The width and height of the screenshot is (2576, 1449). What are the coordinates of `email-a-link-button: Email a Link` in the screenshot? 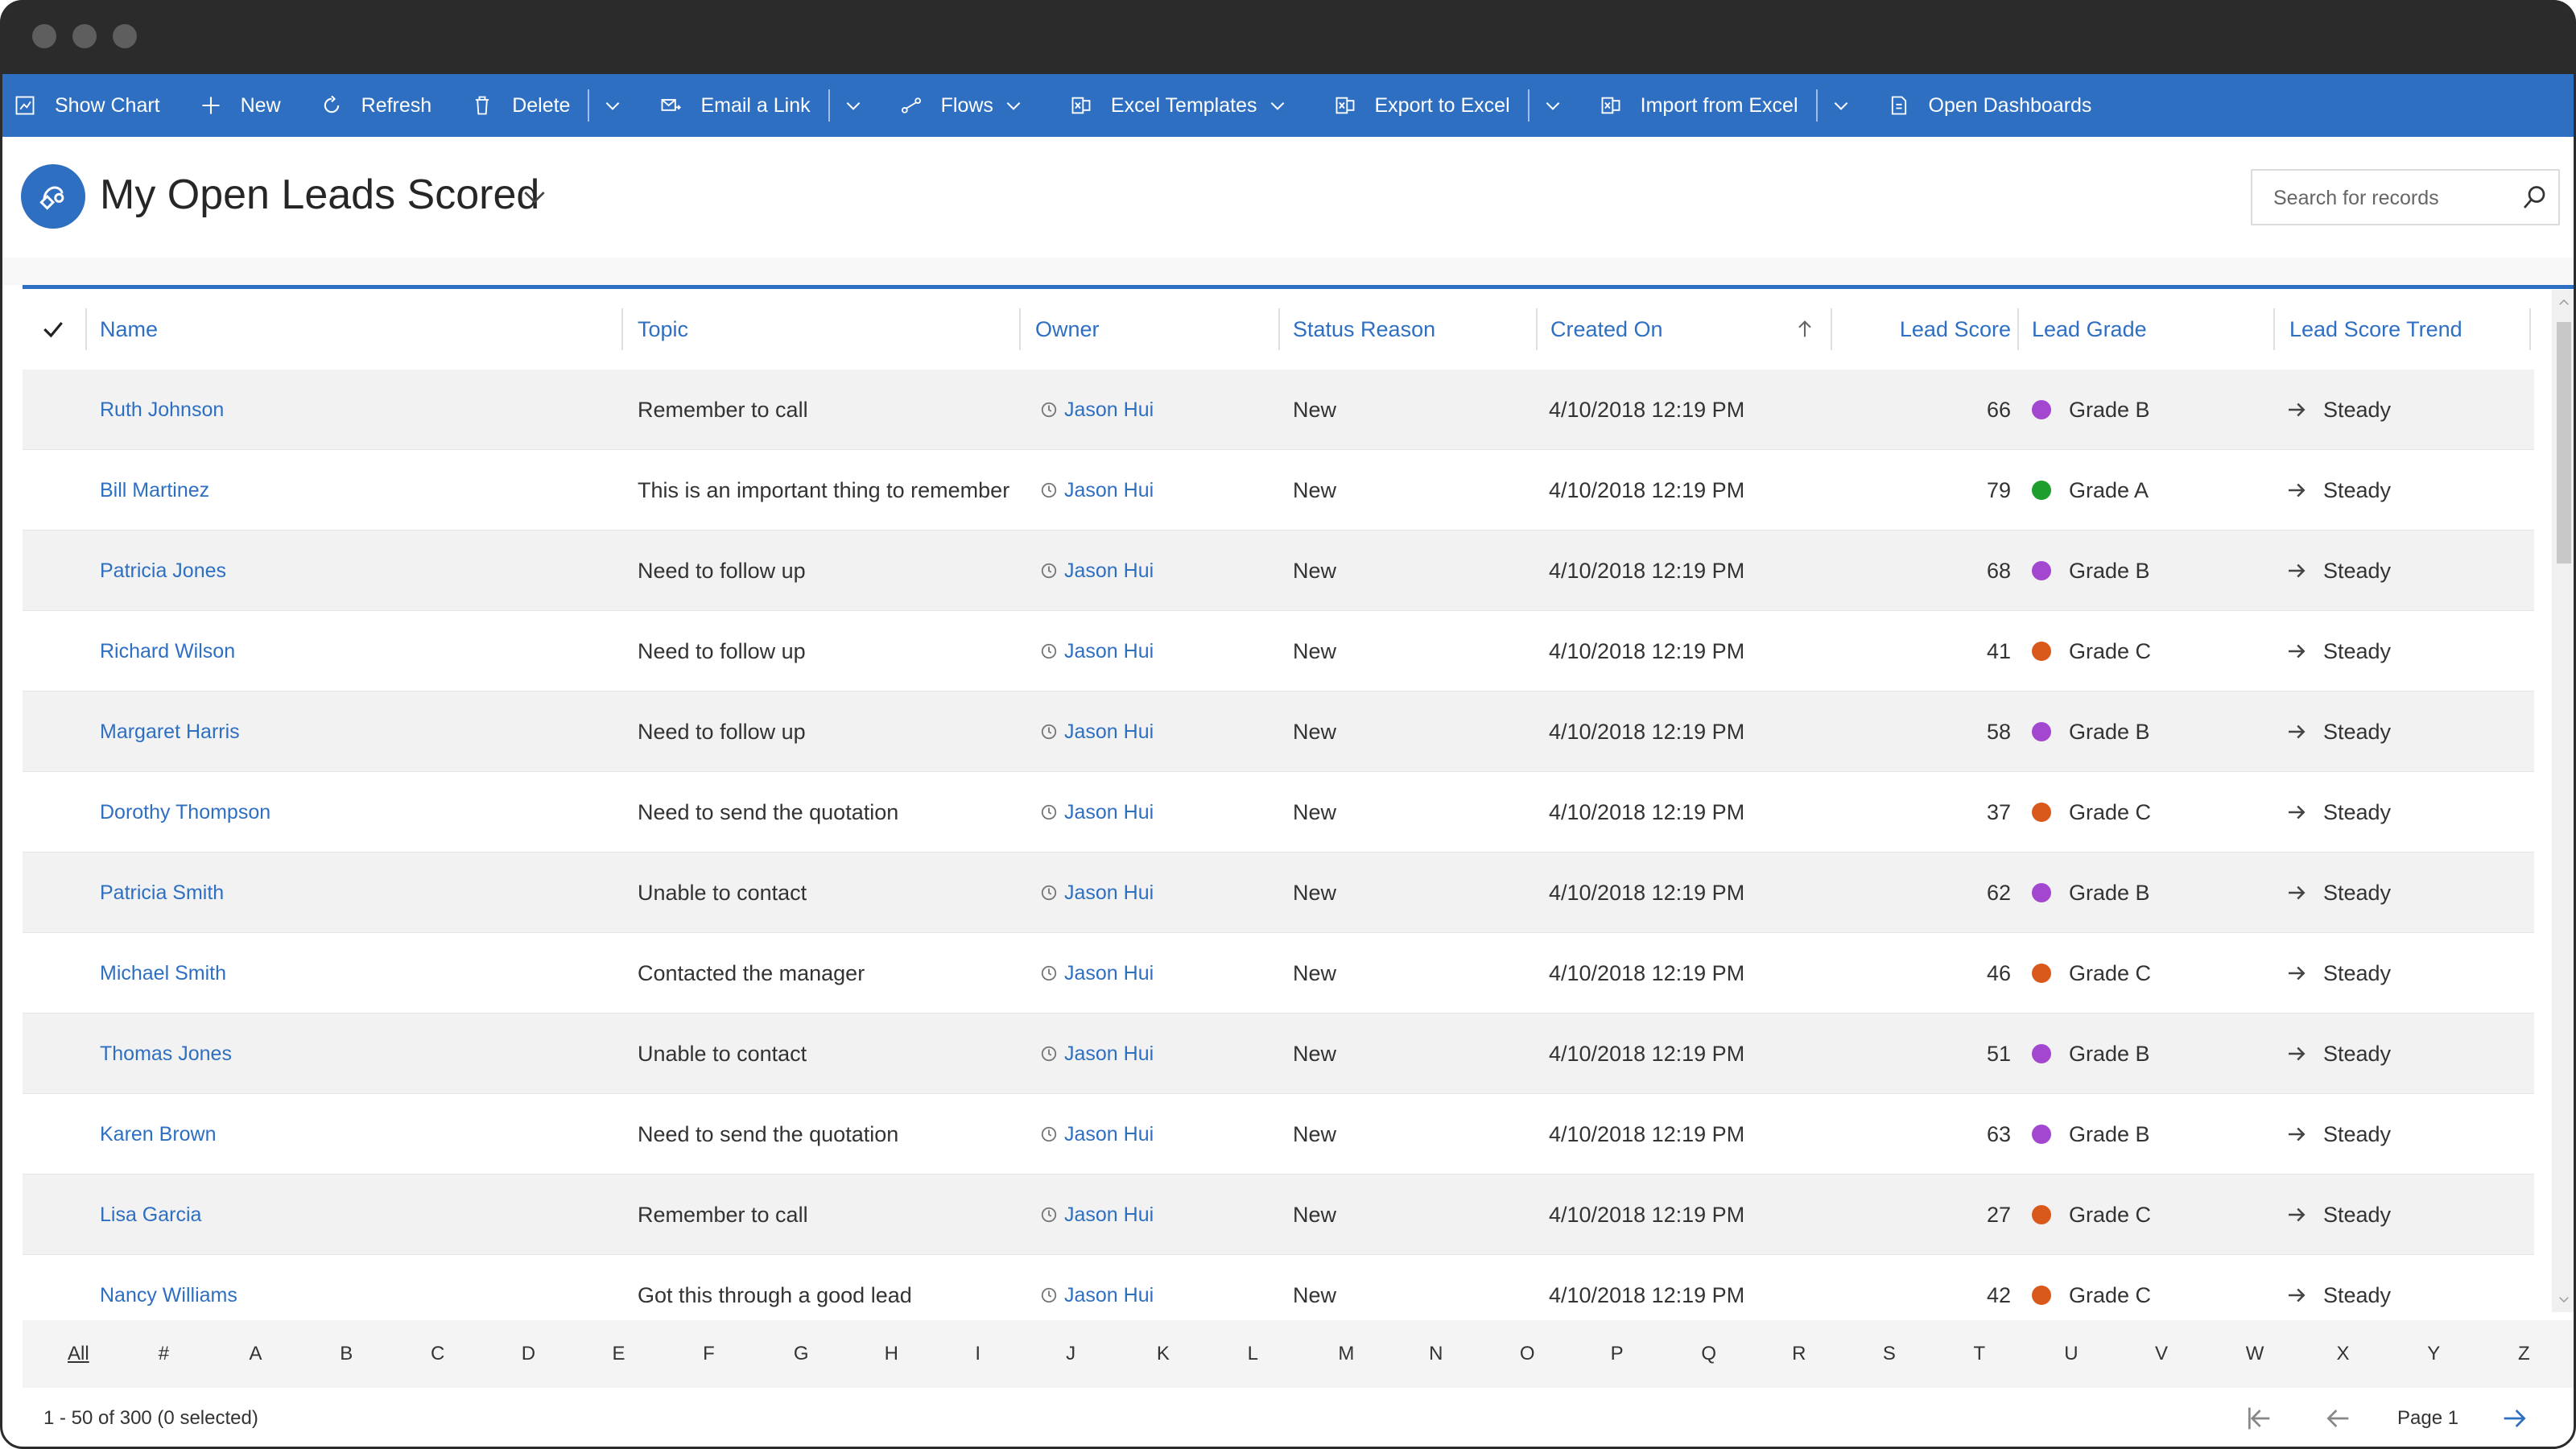 It's located at (734, 106).